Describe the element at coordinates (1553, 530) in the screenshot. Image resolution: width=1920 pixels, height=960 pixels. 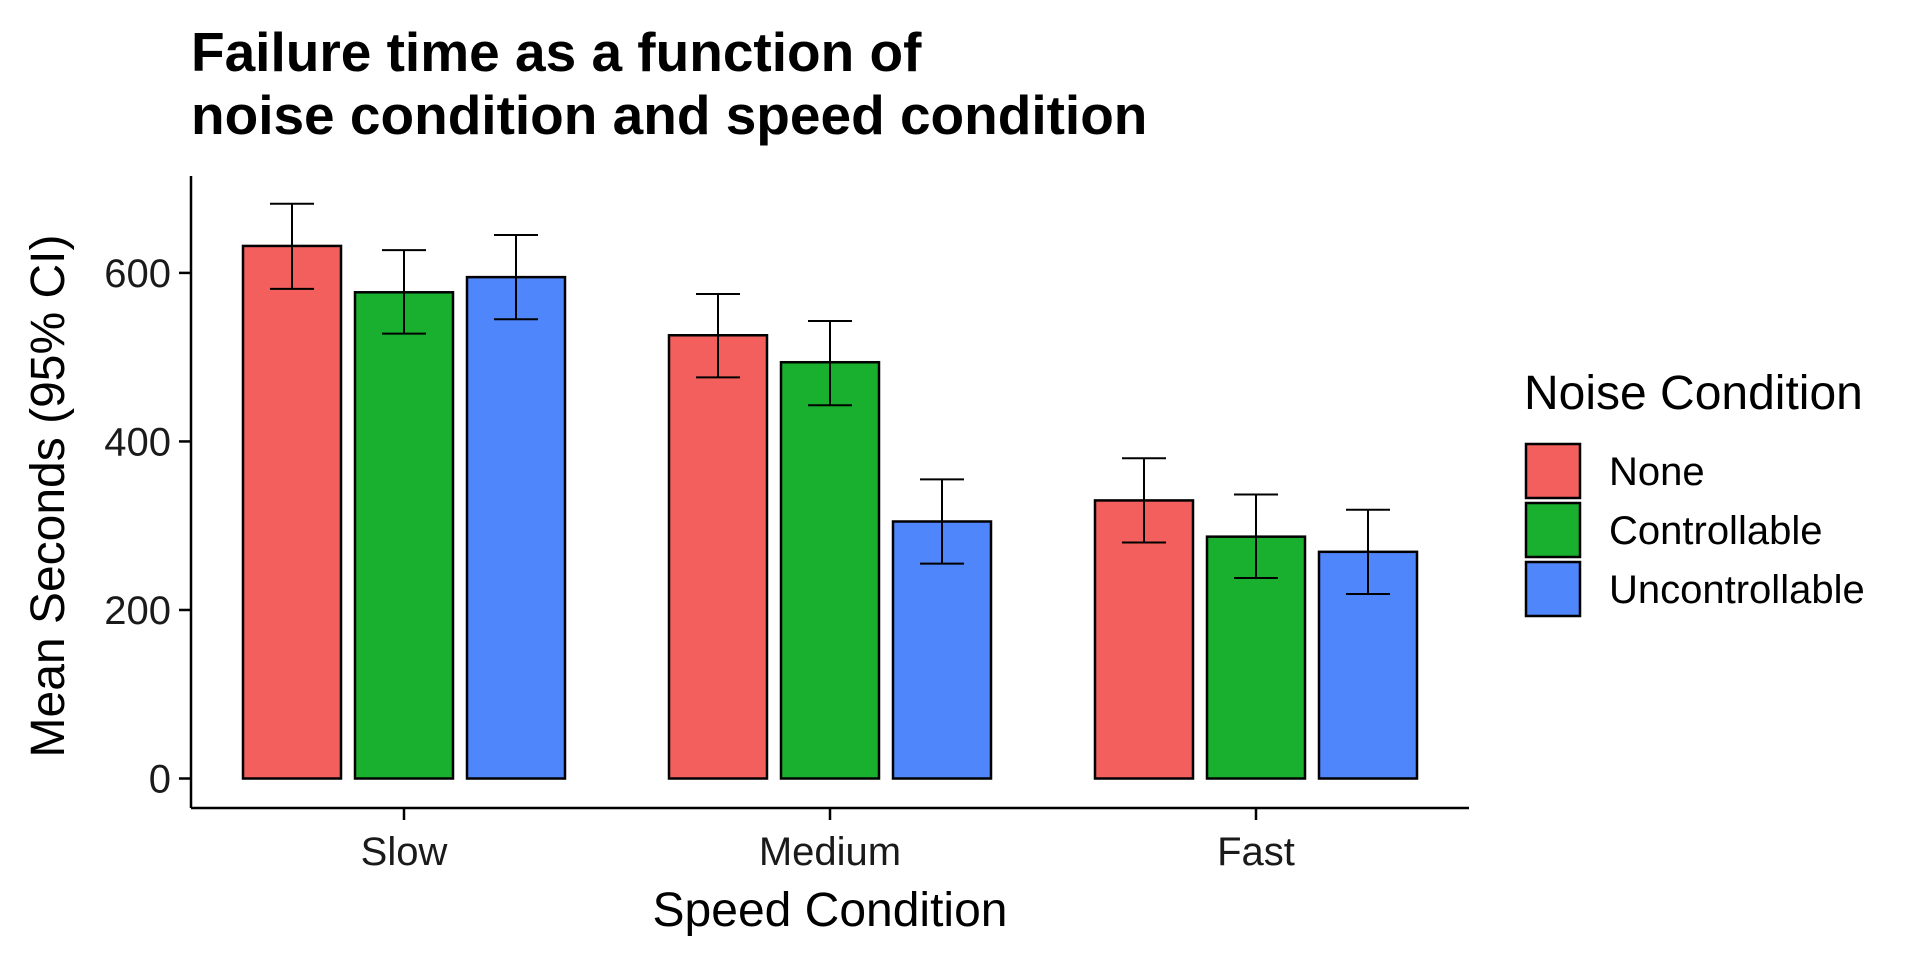
I see `legend-key-controllable` at that location.